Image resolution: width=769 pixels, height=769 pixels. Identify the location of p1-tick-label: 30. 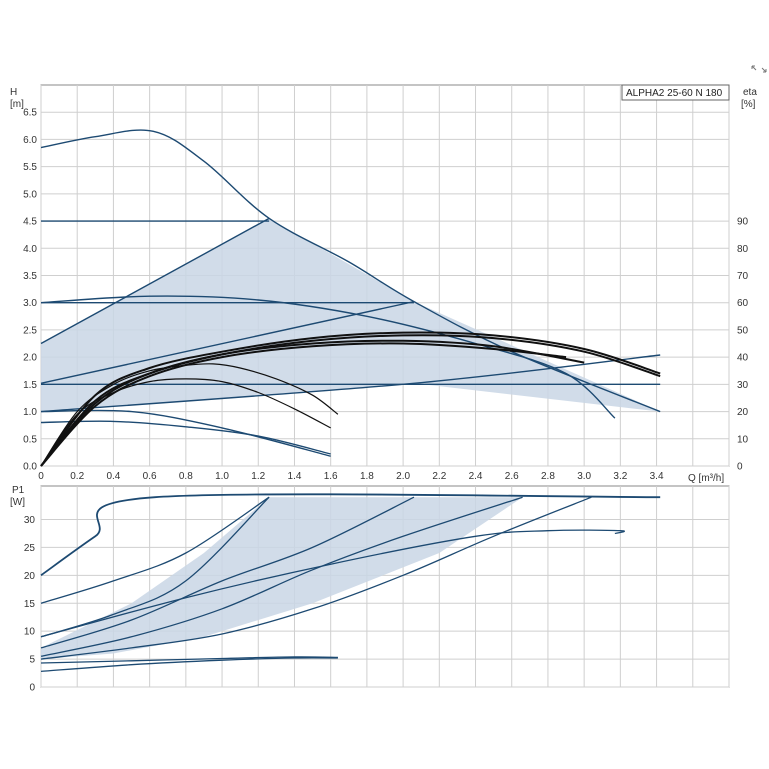
(30, 520).